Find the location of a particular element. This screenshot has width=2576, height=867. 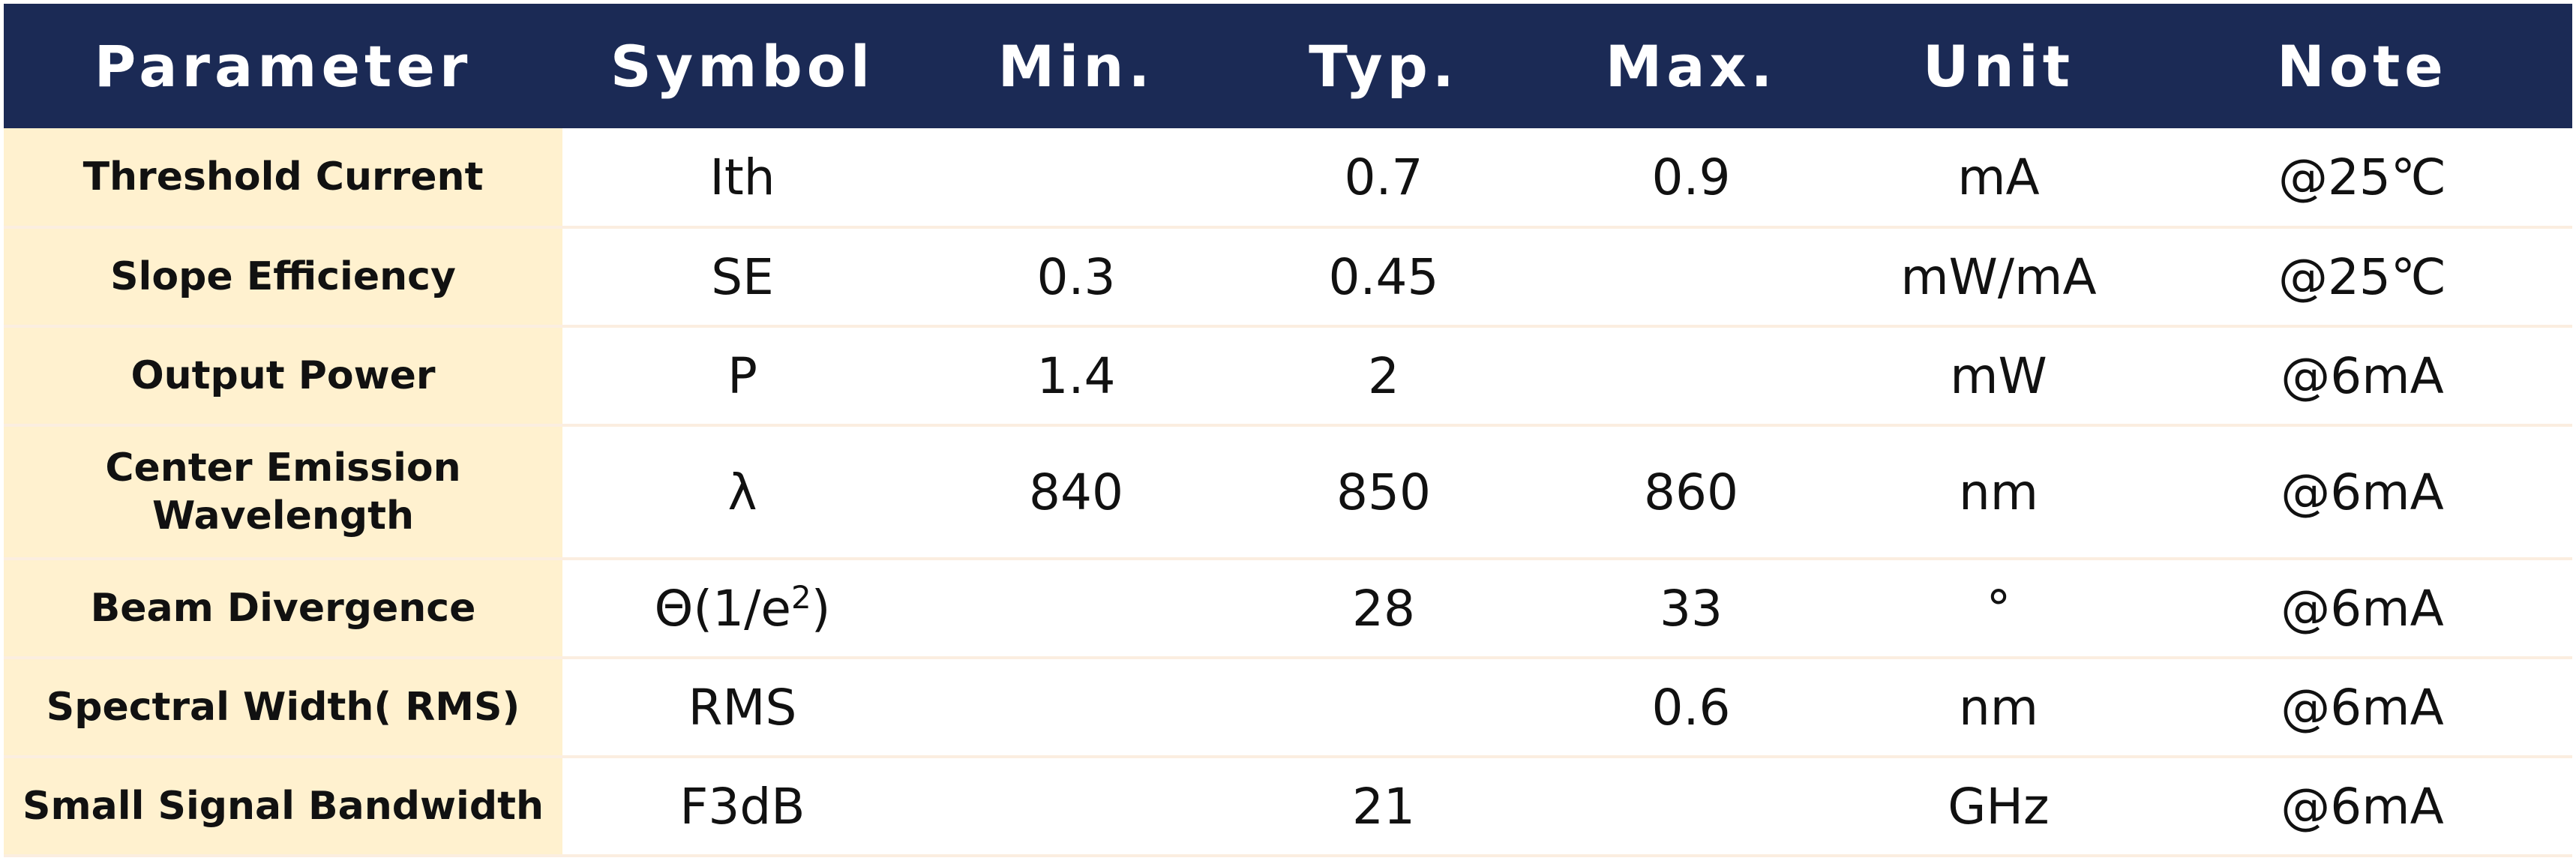

header-note: Note is located at coordinates (2362, 66).